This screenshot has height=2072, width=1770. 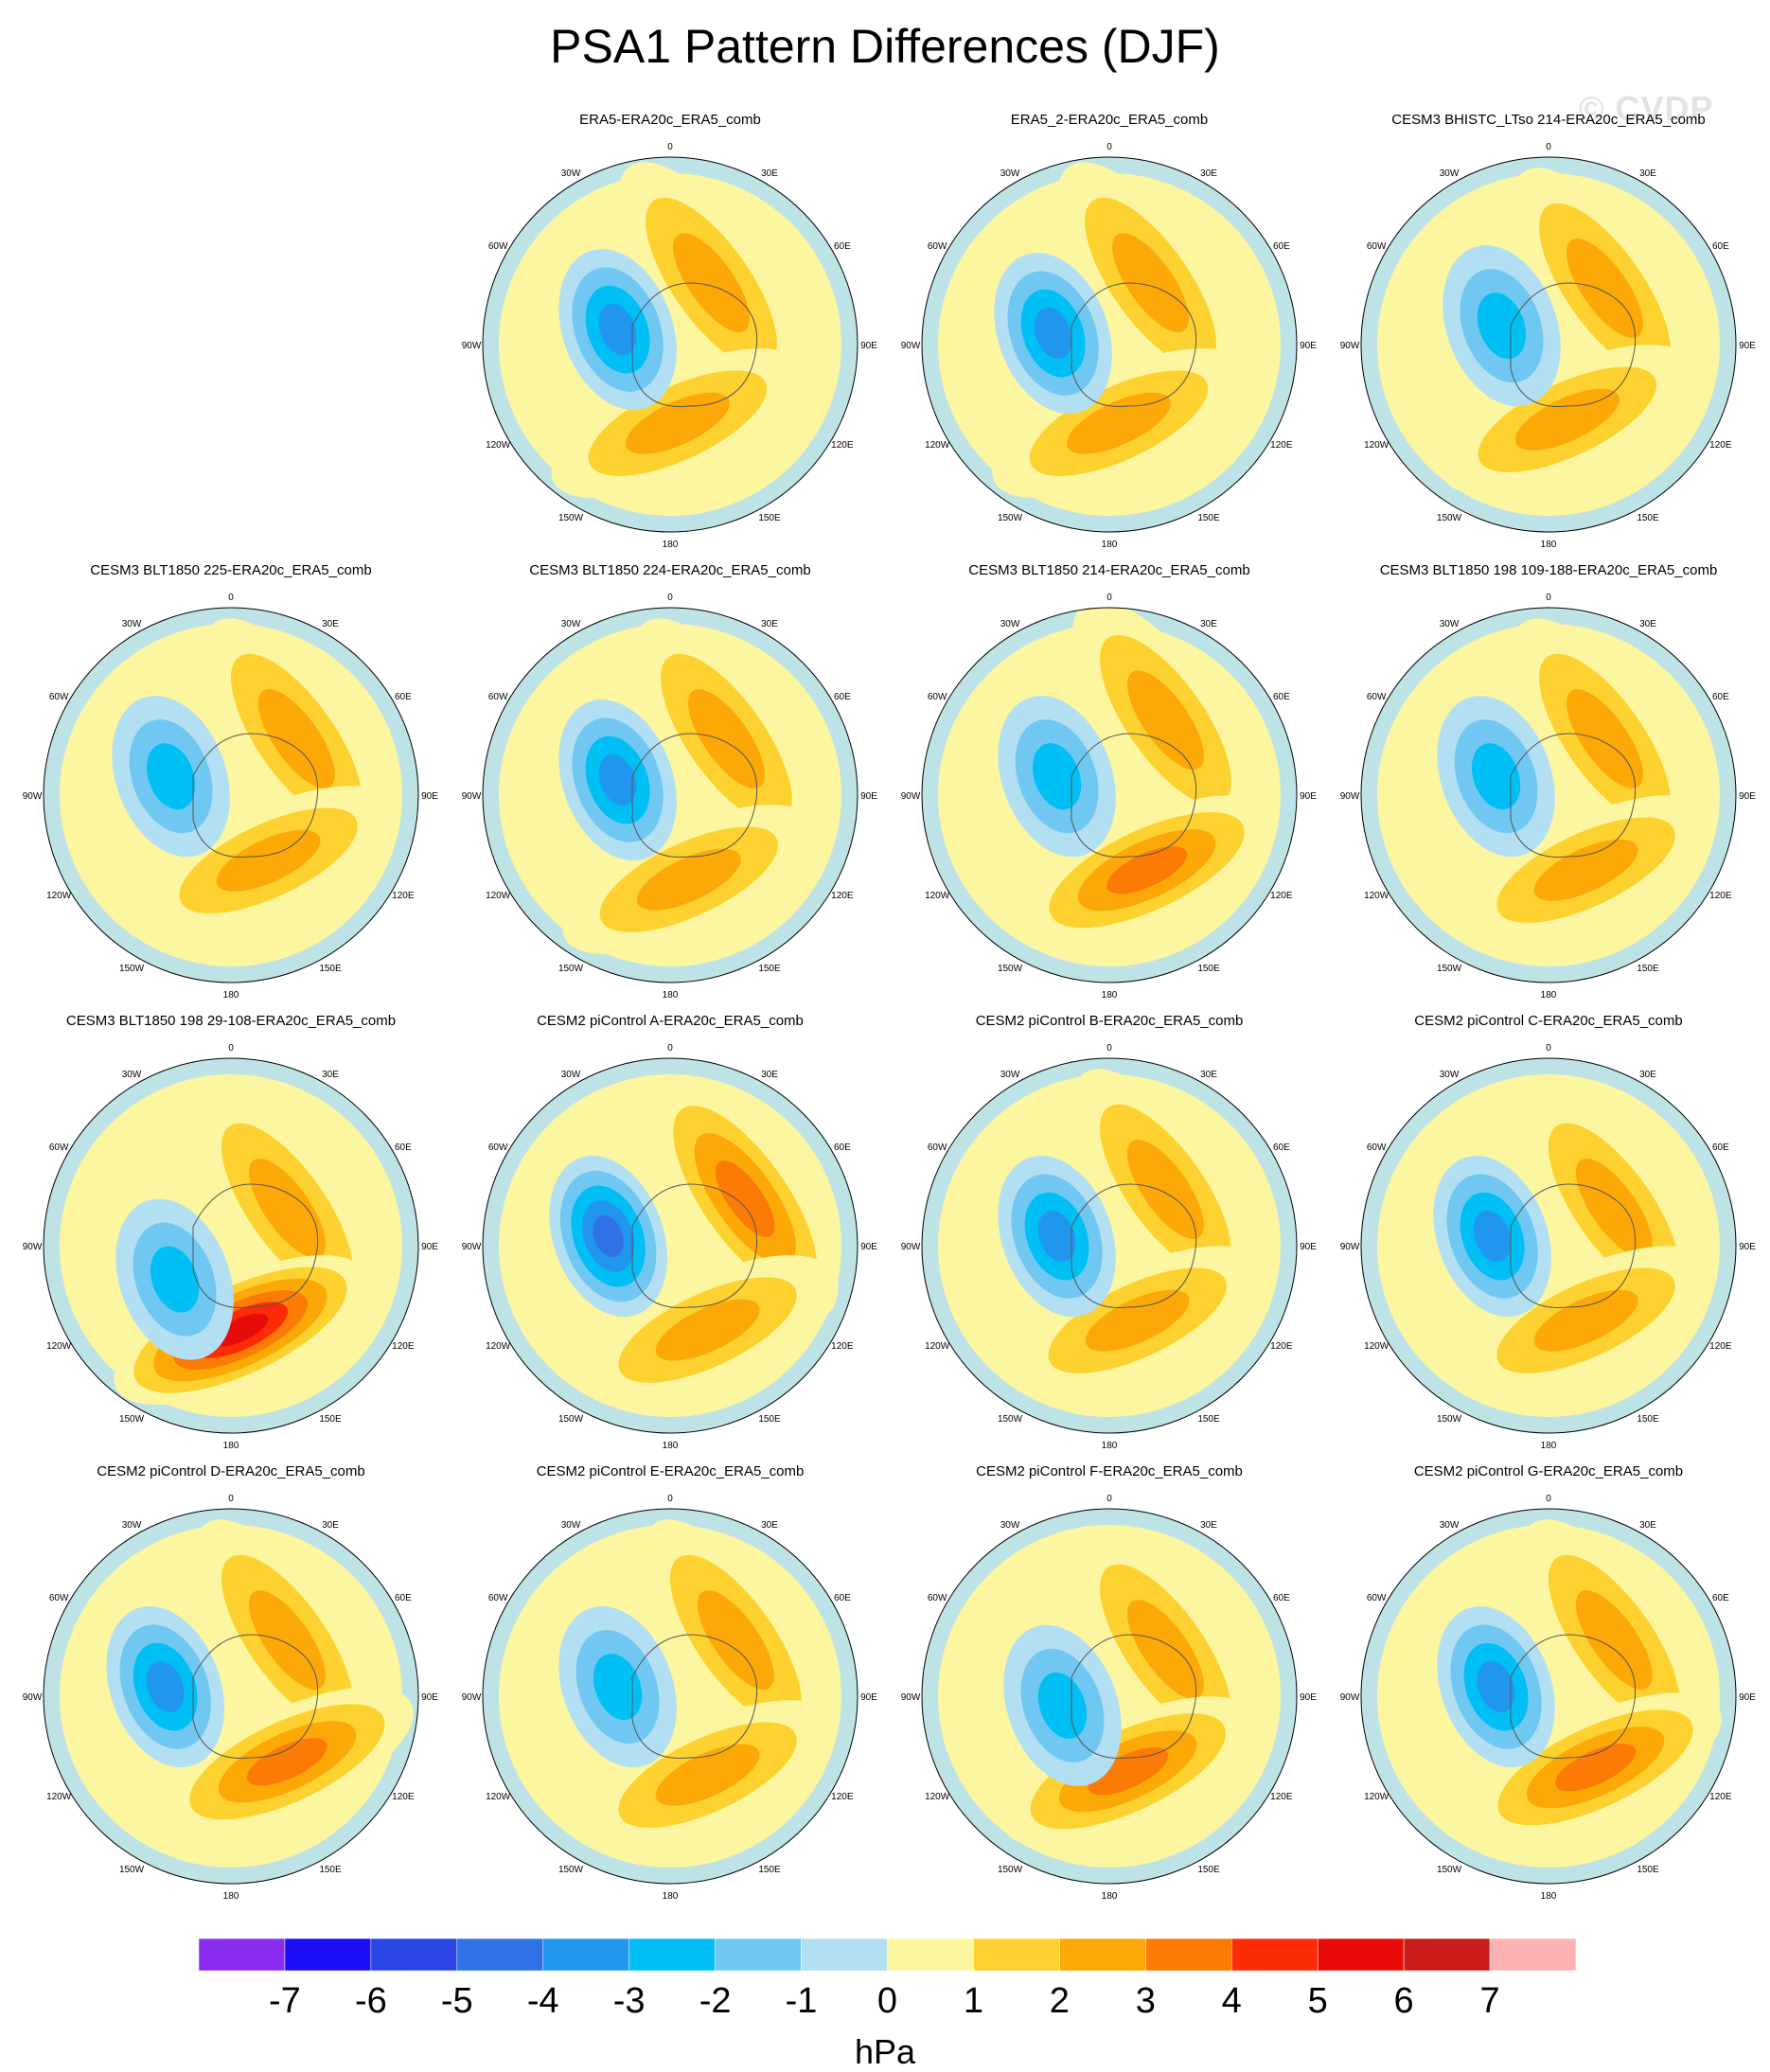 What do you see at coordinates (670, 1021) in the screenshot?
I see `panel-title: CESM2 piControl A-ERA20c_ERA5_comb` at bounding box center [670, 1021].